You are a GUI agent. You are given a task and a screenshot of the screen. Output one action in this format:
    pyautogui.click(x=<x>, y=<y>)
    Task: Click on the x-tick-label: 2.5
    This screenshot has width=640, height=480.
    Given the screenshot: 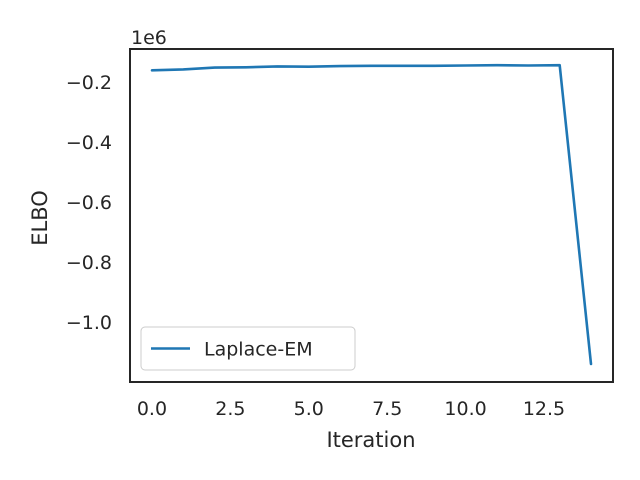 What is the action you would take?
    pyautogui.click(x=230, y=409)
    